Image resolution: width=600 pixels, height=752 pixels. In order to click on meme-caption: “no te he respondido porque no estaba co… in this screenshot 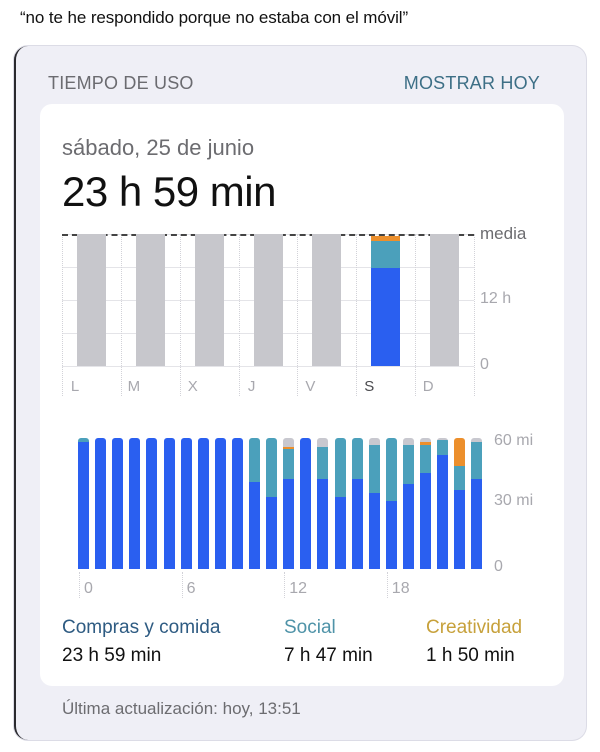, I will do `click(214, 17)`.